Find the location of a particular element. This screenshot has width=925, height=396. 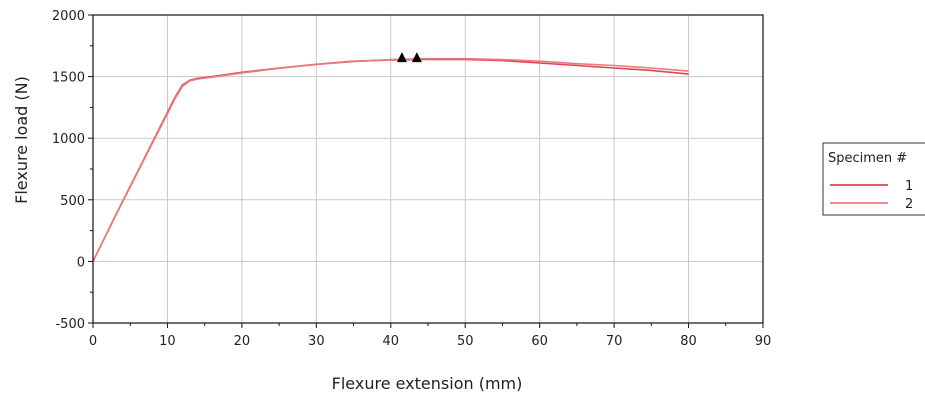

x-tick-label: 70 is located at coordinates (614, 341).